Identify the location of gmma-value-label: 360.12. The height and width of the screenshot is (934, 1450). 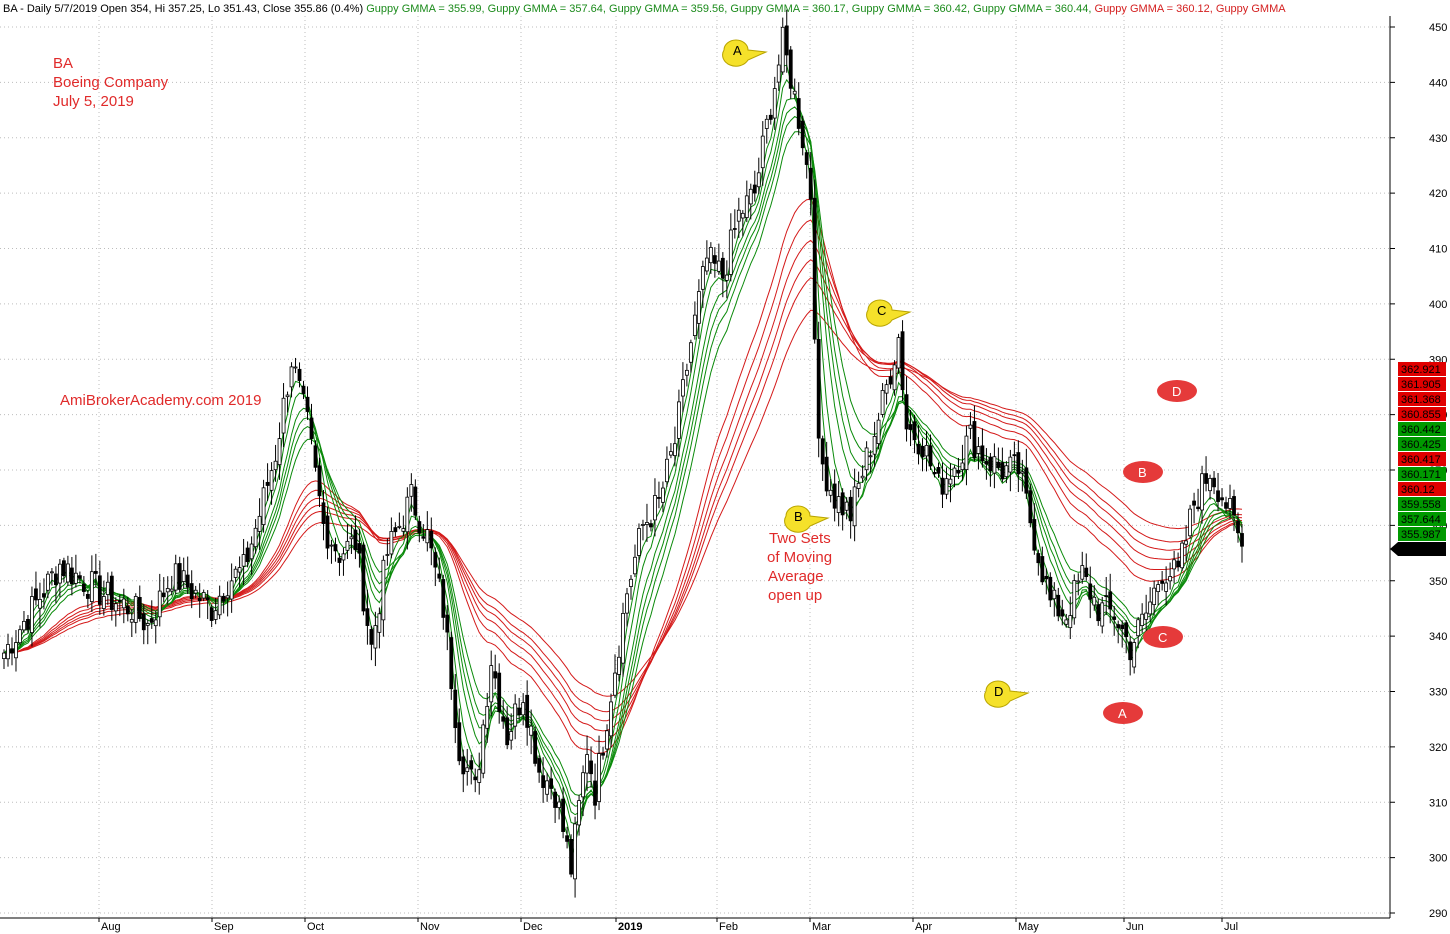
(1422, 489).